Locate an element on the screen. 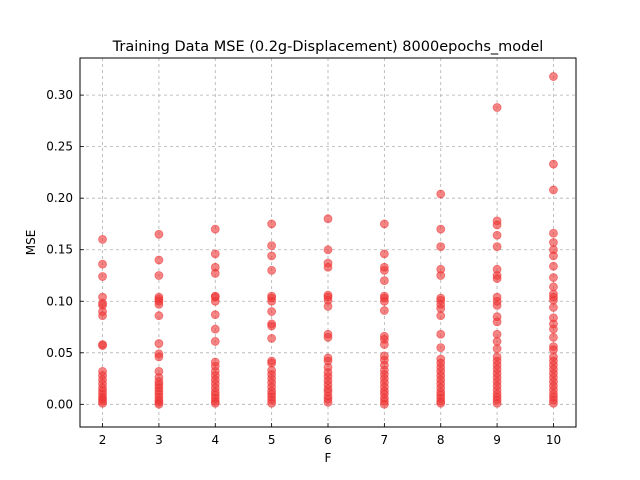  y-axis-label: MSE is located at coordinates (31, 243).